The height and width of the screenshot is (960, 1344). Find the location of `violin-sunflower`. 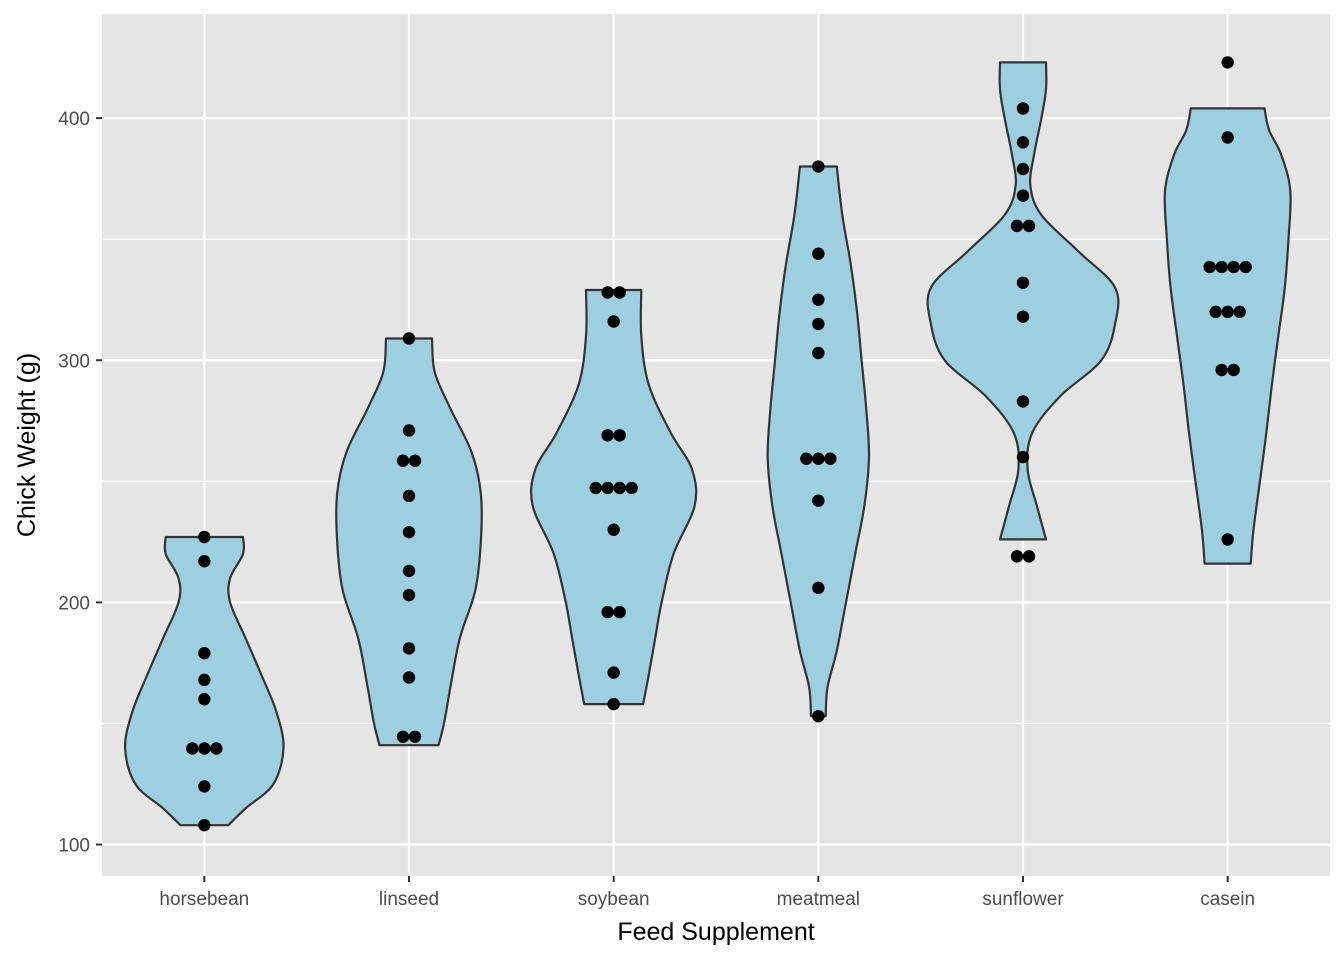

violin-sunflower is located at coordinates (1023, 301).